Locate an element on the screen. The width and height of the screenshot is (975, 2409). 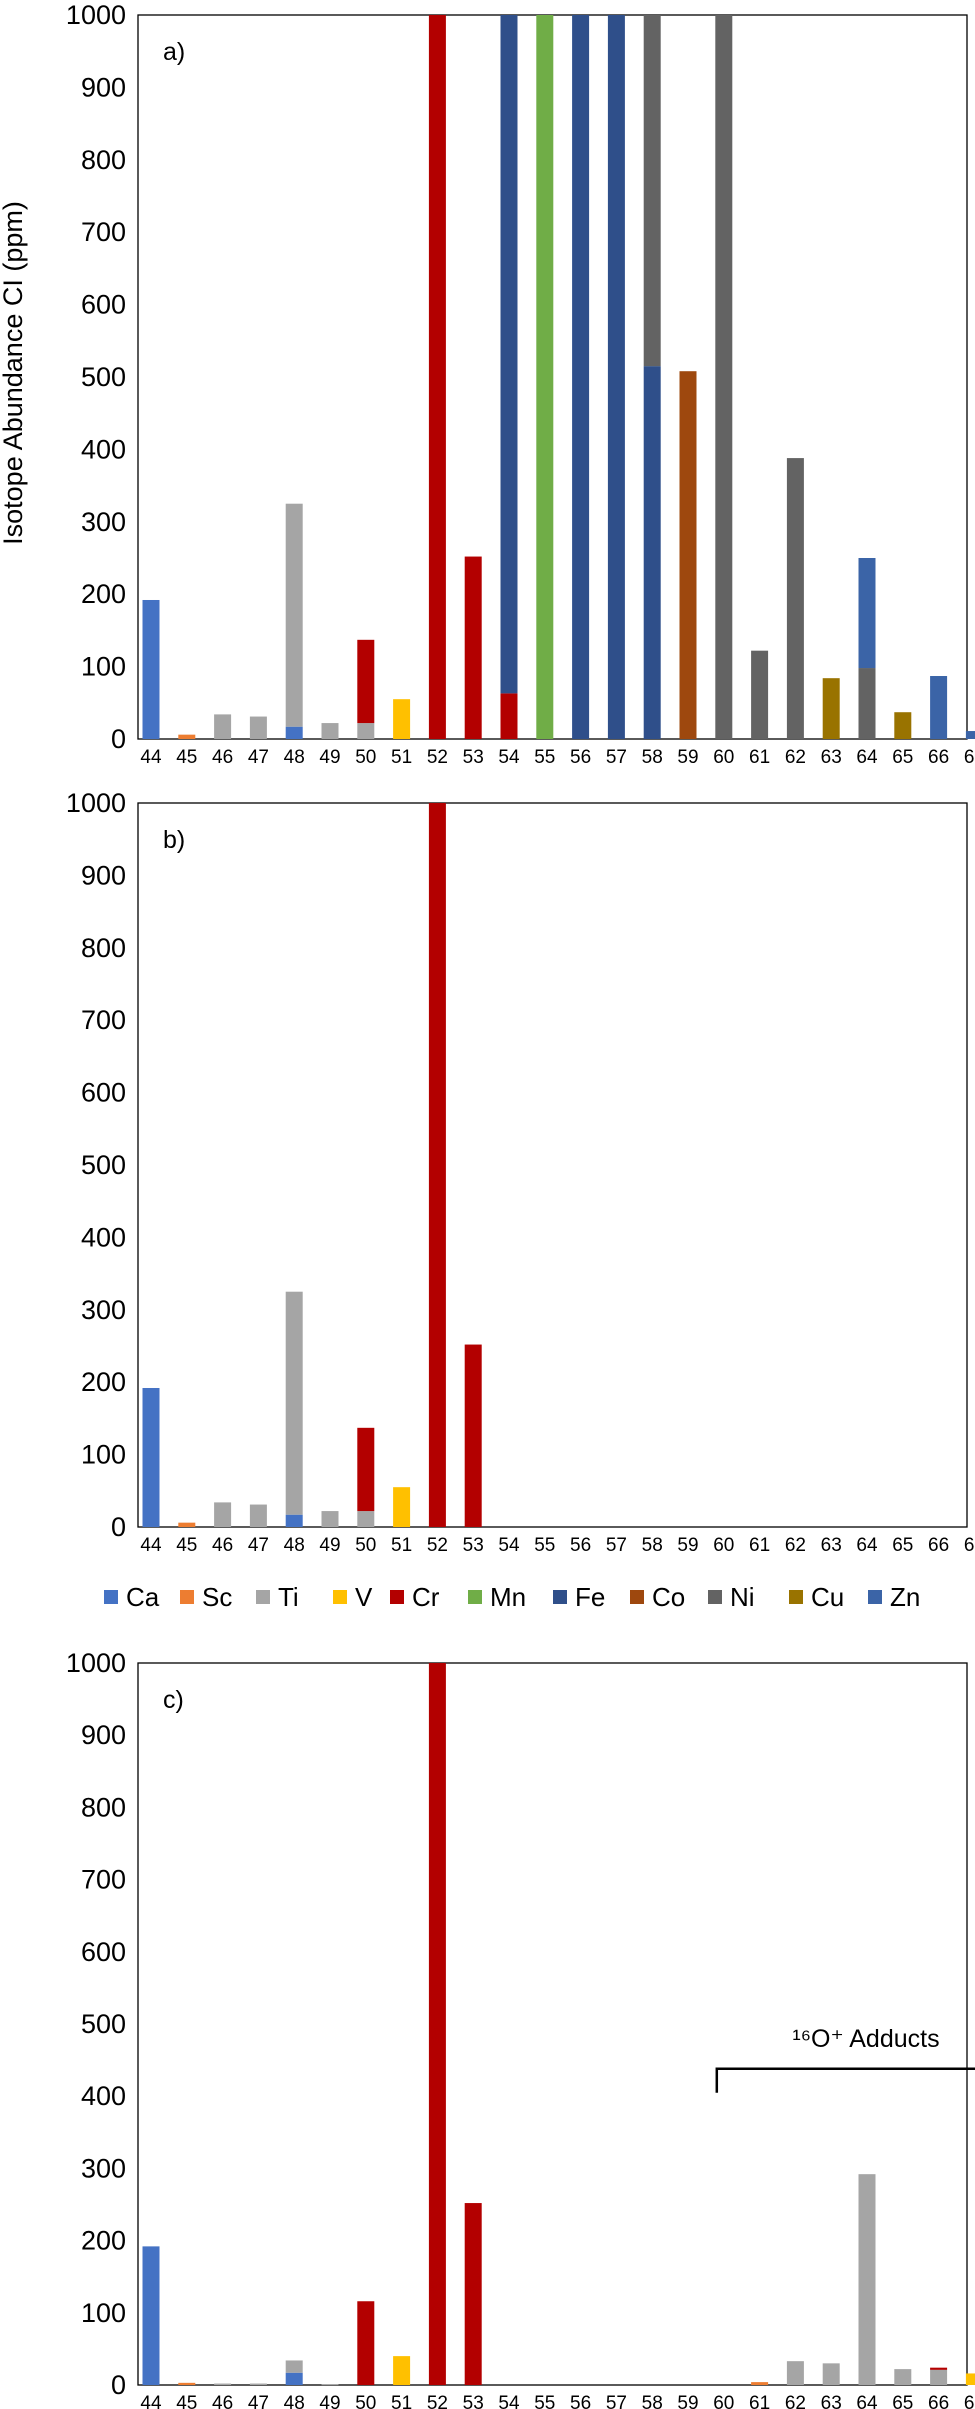
legend-label: Fe is located at coordinates (590, 1597).